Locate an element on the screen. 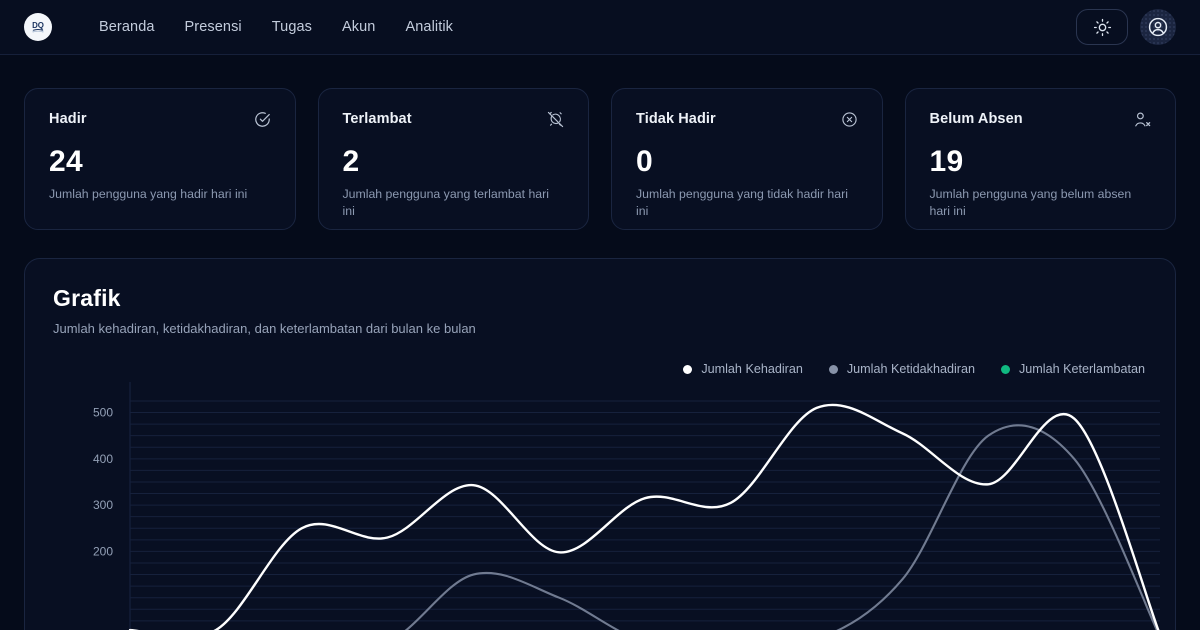  legend-item-ketidakhadiran: Jumlah Ketidakhadiran is located at coordinates (901, 369).